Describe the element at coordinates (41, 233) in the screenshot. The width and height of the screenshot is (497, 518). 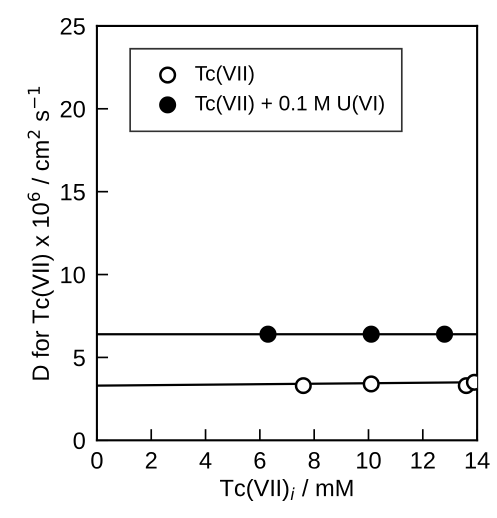
I see `y-axis-title: D for Tc(VII) x 10$^{6}$ / cm$^{2}$ s$^{−1}$` at that location.